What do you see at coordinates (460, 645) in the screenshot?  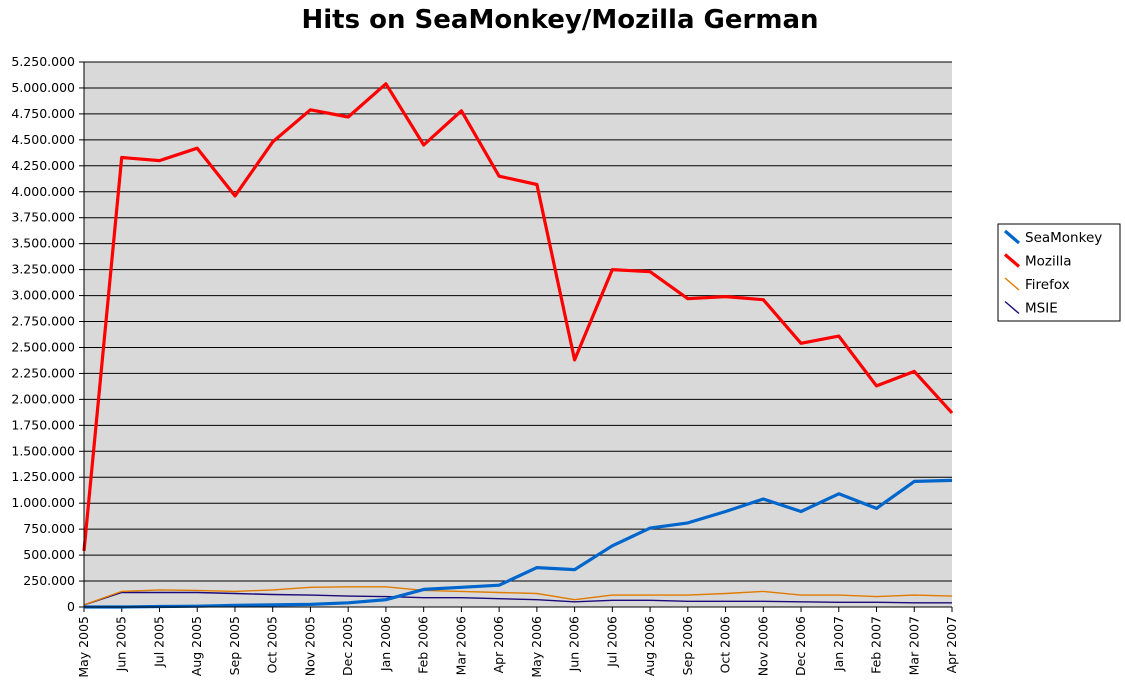 I see `x-tick-label: Mar 2006` at bounding box center [460, 645].